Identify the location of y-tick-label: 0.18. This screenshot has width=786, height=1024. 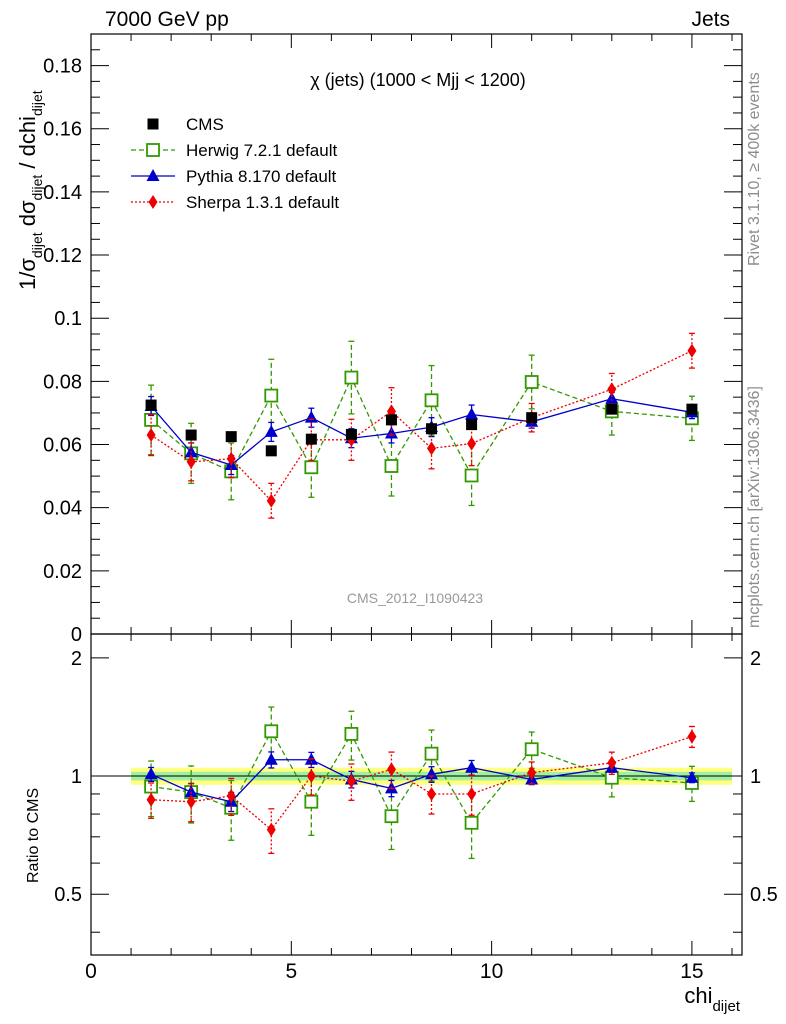
(62, 67).